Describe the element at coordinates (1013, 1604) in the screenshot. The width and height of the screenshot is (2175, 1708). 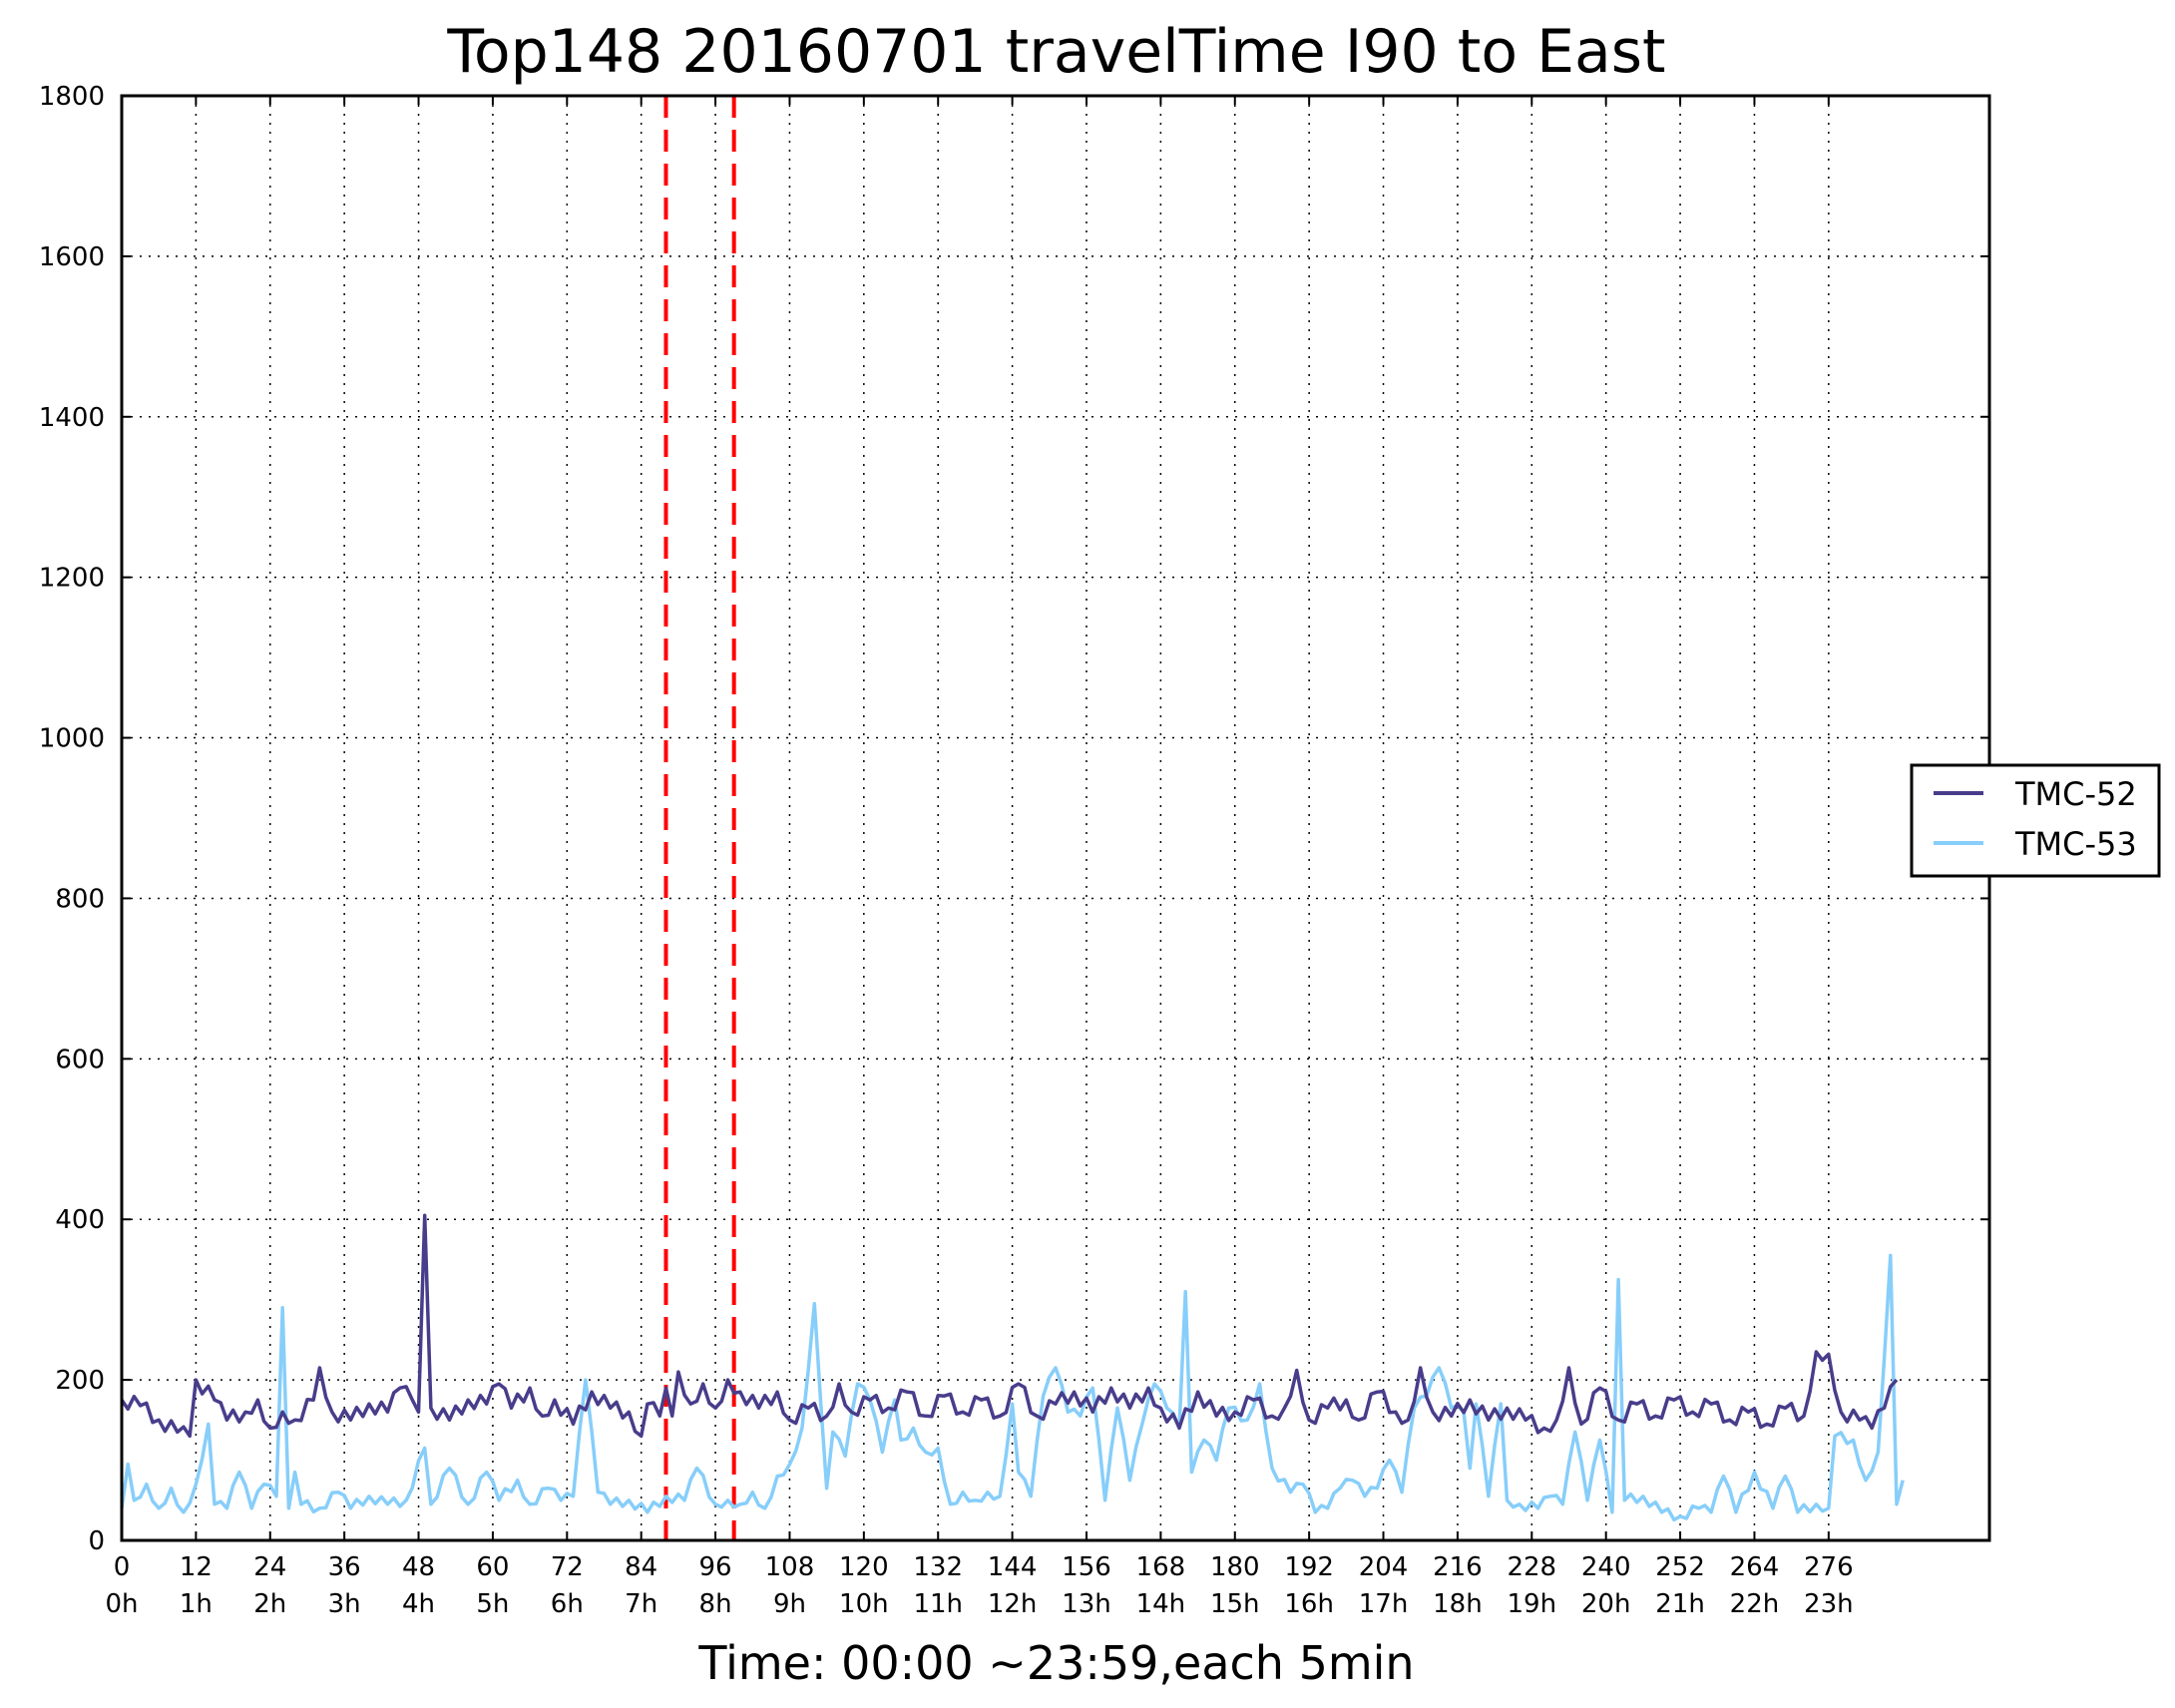
I see `x-tick-hour-label: 12h` at that location.